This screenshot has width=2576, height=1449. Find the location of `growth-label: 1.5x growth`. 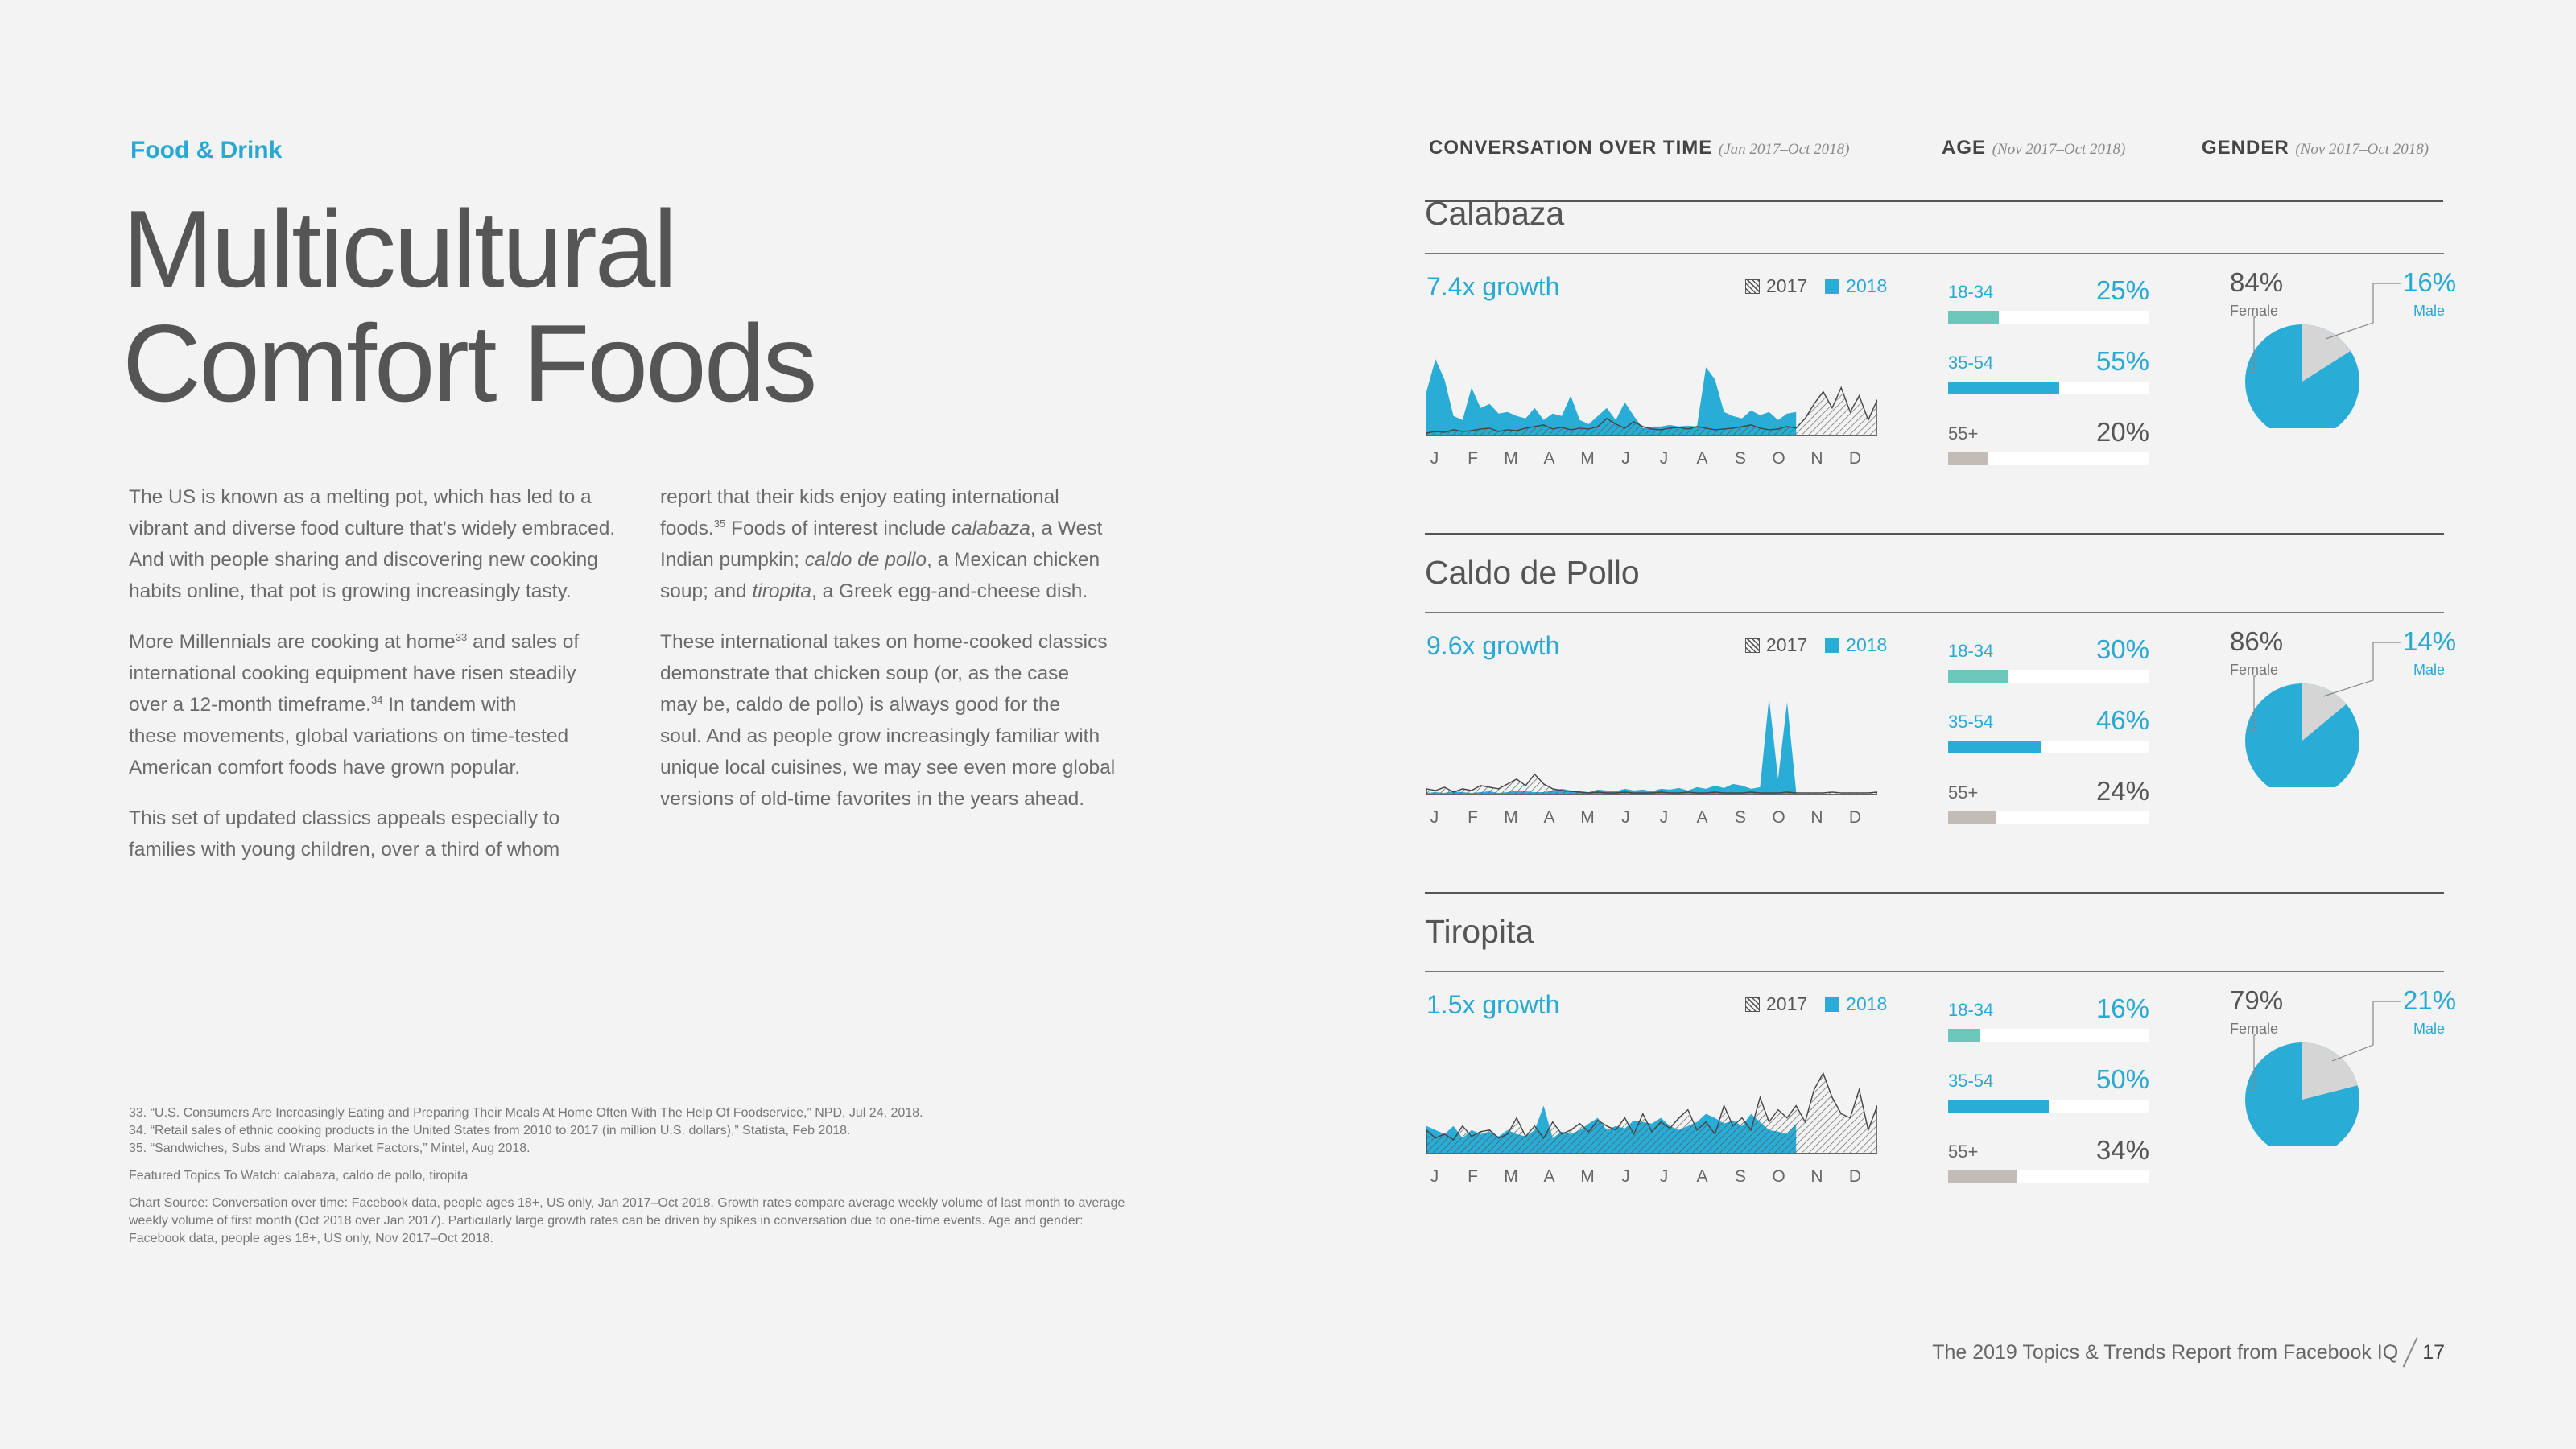

growth-label: 1.5x growth is located at coordinates (1493, 1005).